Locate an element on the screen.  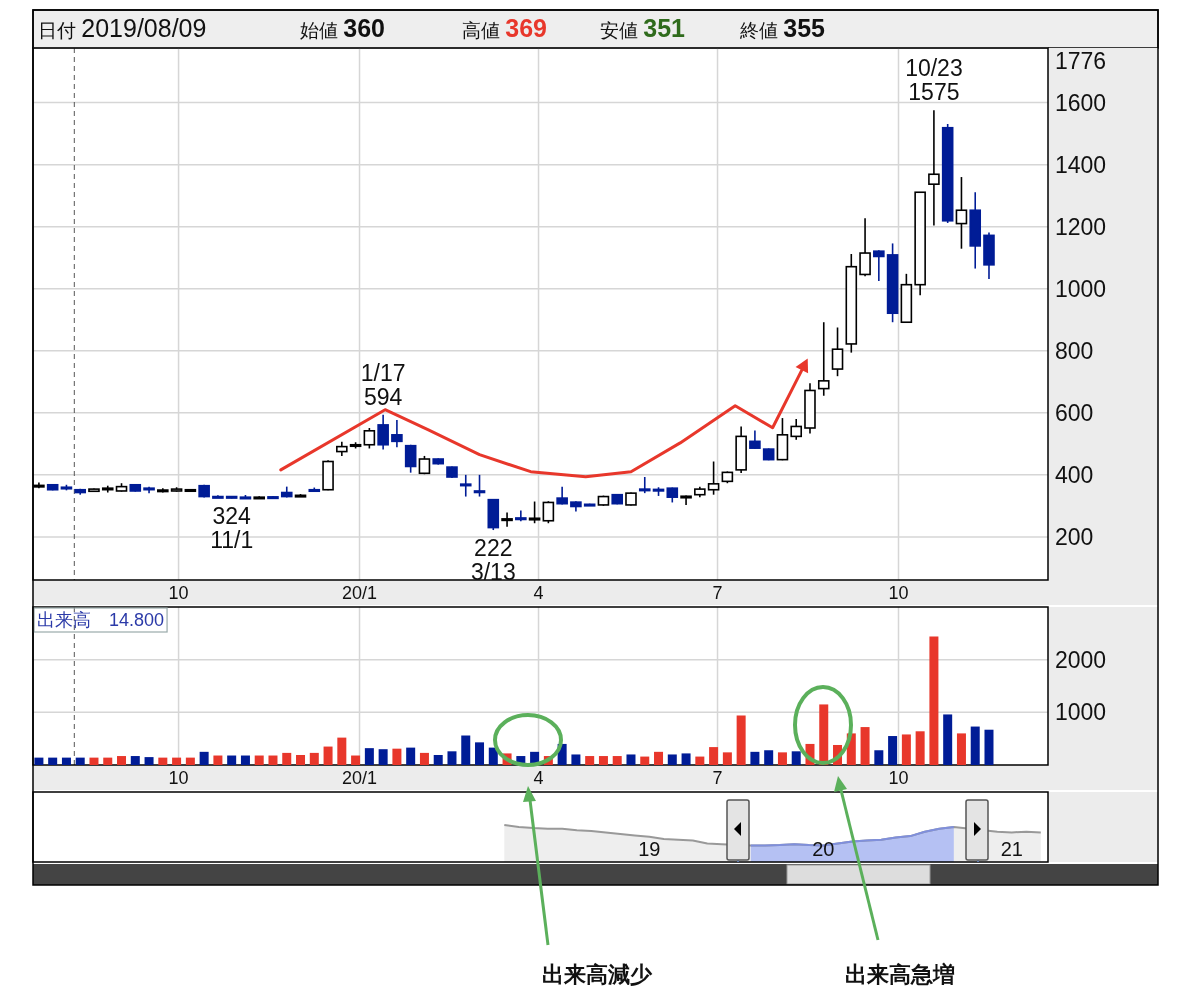
annotation: 222 3/13 is located at coordinates (493, 560).